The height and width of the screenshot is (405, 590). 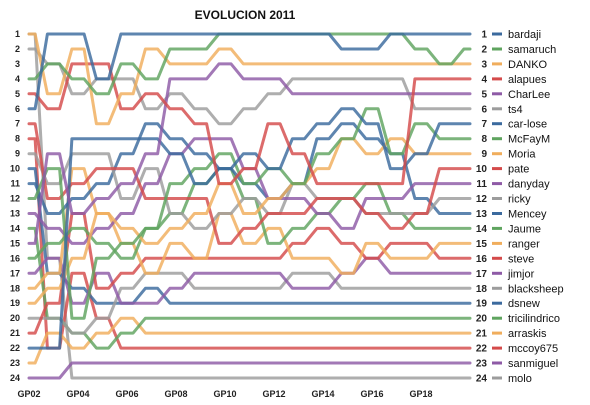 What do you see at coordinates (15, 273) in the screenshot?
I see `y-tick-label: 17` at bounding box center [15, 273].